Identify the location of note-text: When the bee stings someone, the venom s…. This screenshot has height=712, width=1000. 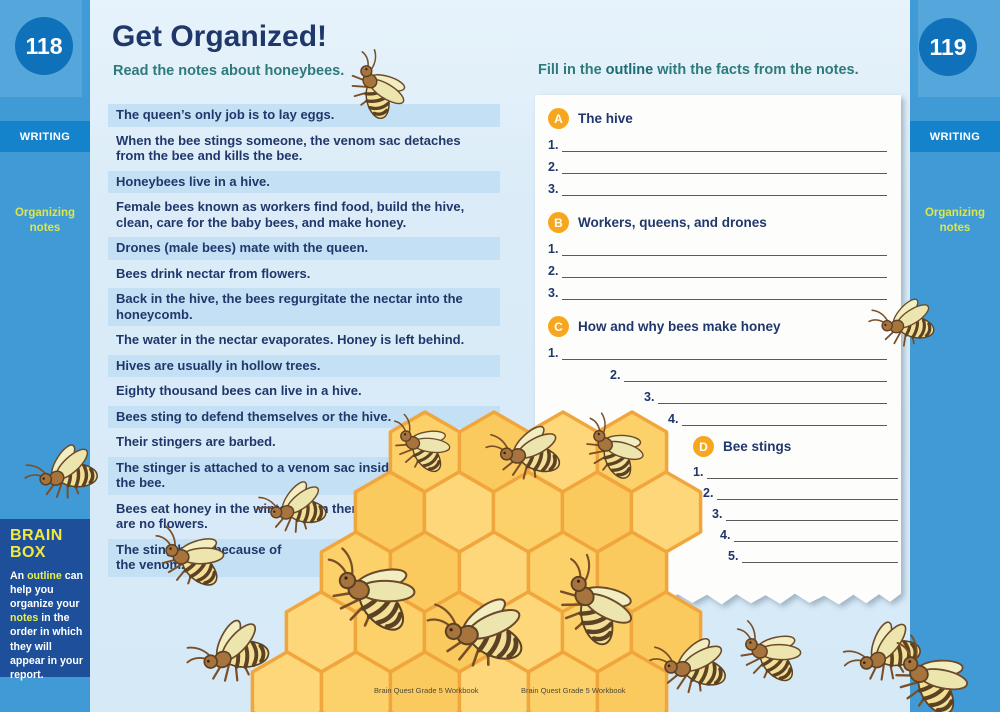
(288, 148).